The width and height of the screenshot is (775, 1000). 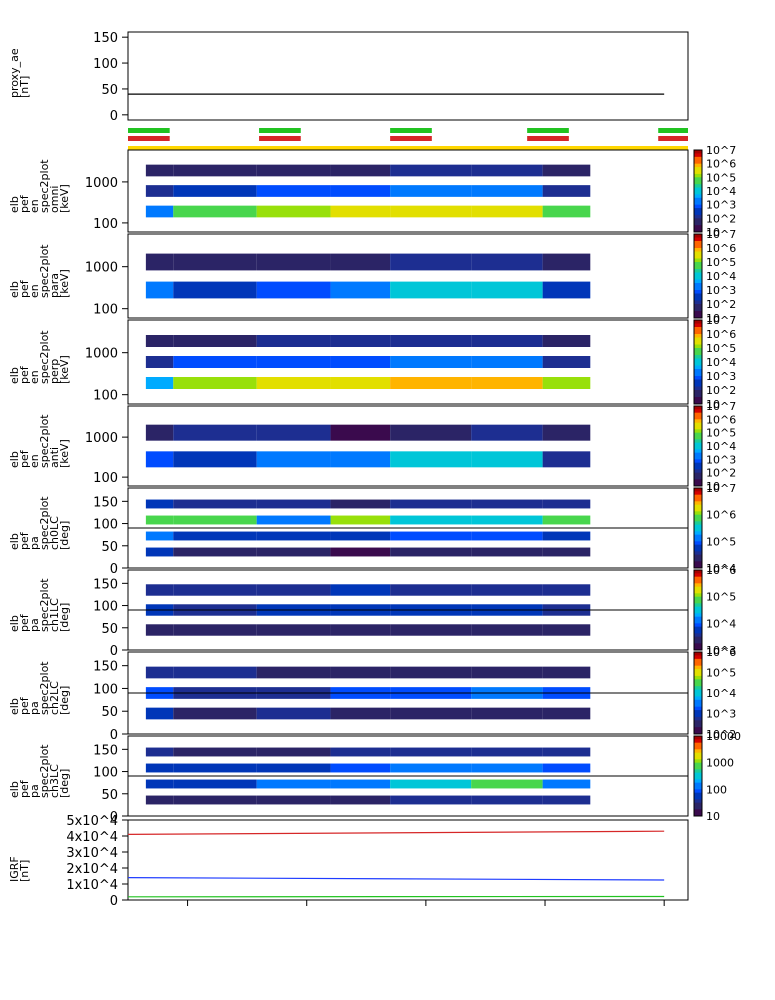 What do you see at coordinates (44, 357) in the screenshot?
I see `y-axis-label: spec2plot` at bounding box center [44, 357].